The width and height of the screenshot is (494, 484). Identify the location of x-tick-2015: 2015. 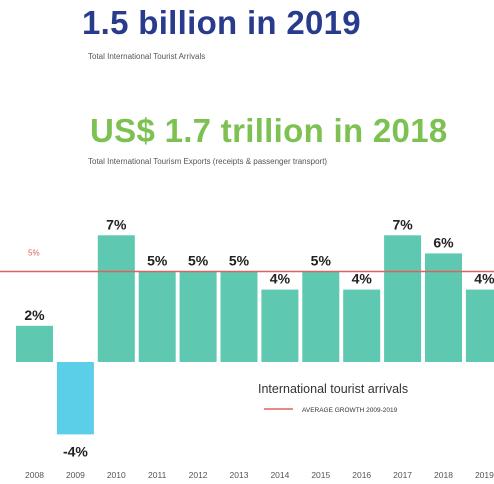
(320, 475).